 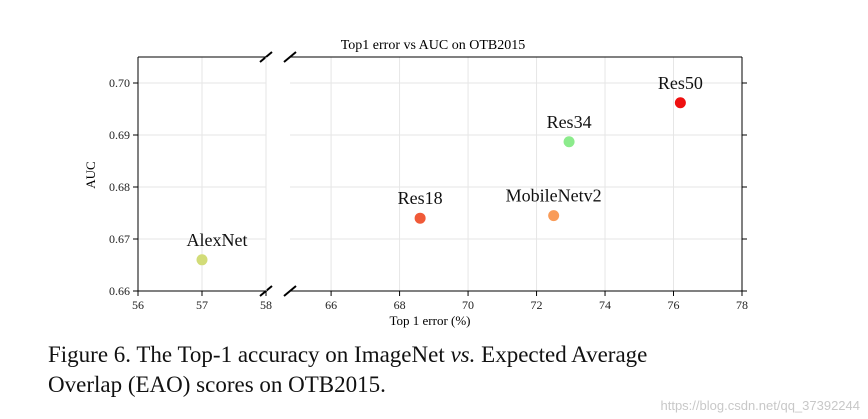 I want to click on y-tick-label: 0.68, so click(x=119, y=187).